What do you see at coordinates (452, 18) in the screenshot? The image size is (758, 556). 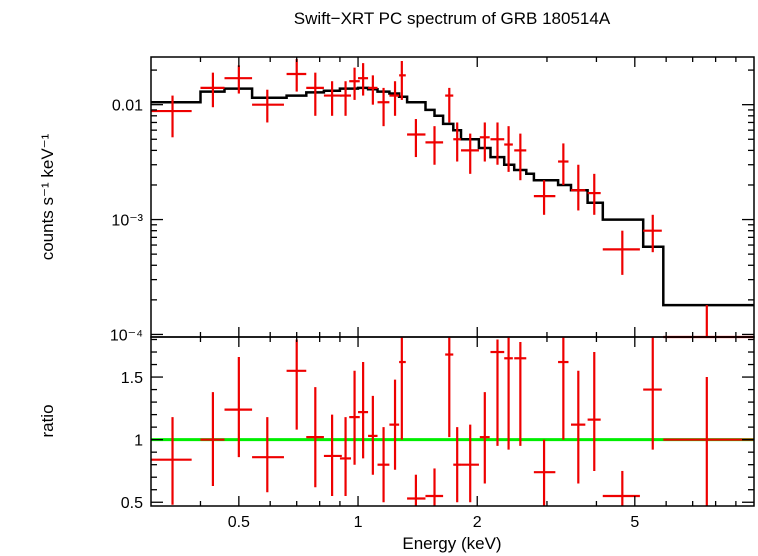 I see `chart-title: Swift−XRT PC spectrum of GRB 180514A` at bounding box center [452, 18].